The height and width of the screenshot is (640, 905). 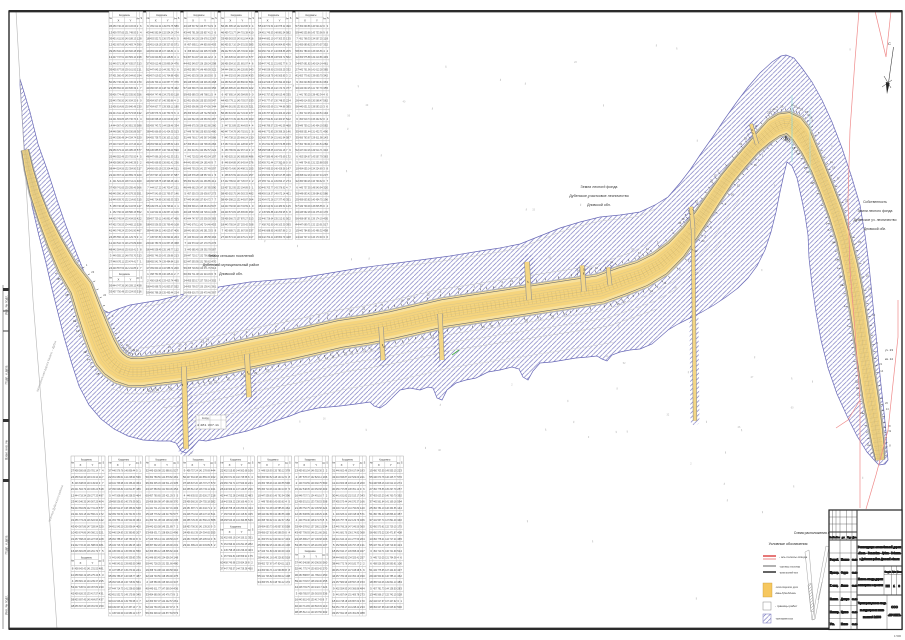 I want to click on svg-text: 140 598.39, so click(x=278, y=533).